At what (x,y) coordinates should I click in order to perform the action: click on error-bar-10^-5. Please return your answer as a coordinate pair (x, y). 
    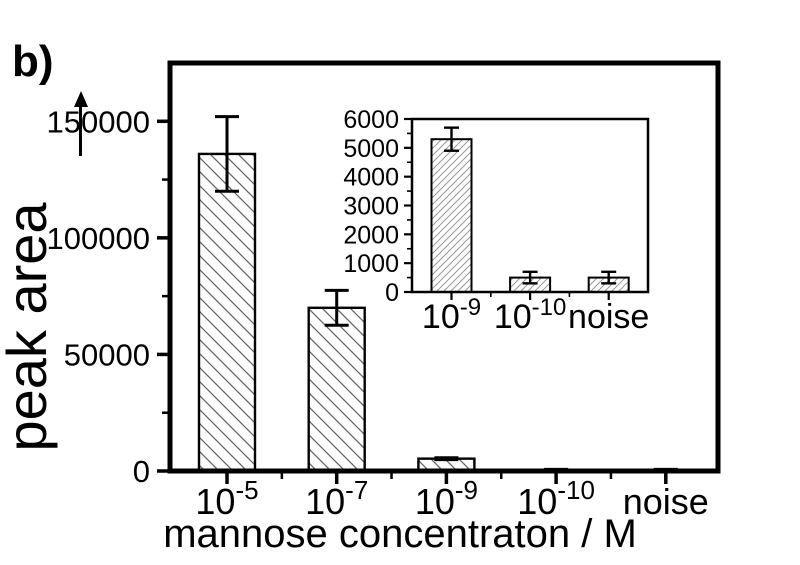
    Looking at the image, I should click on (227, 154).